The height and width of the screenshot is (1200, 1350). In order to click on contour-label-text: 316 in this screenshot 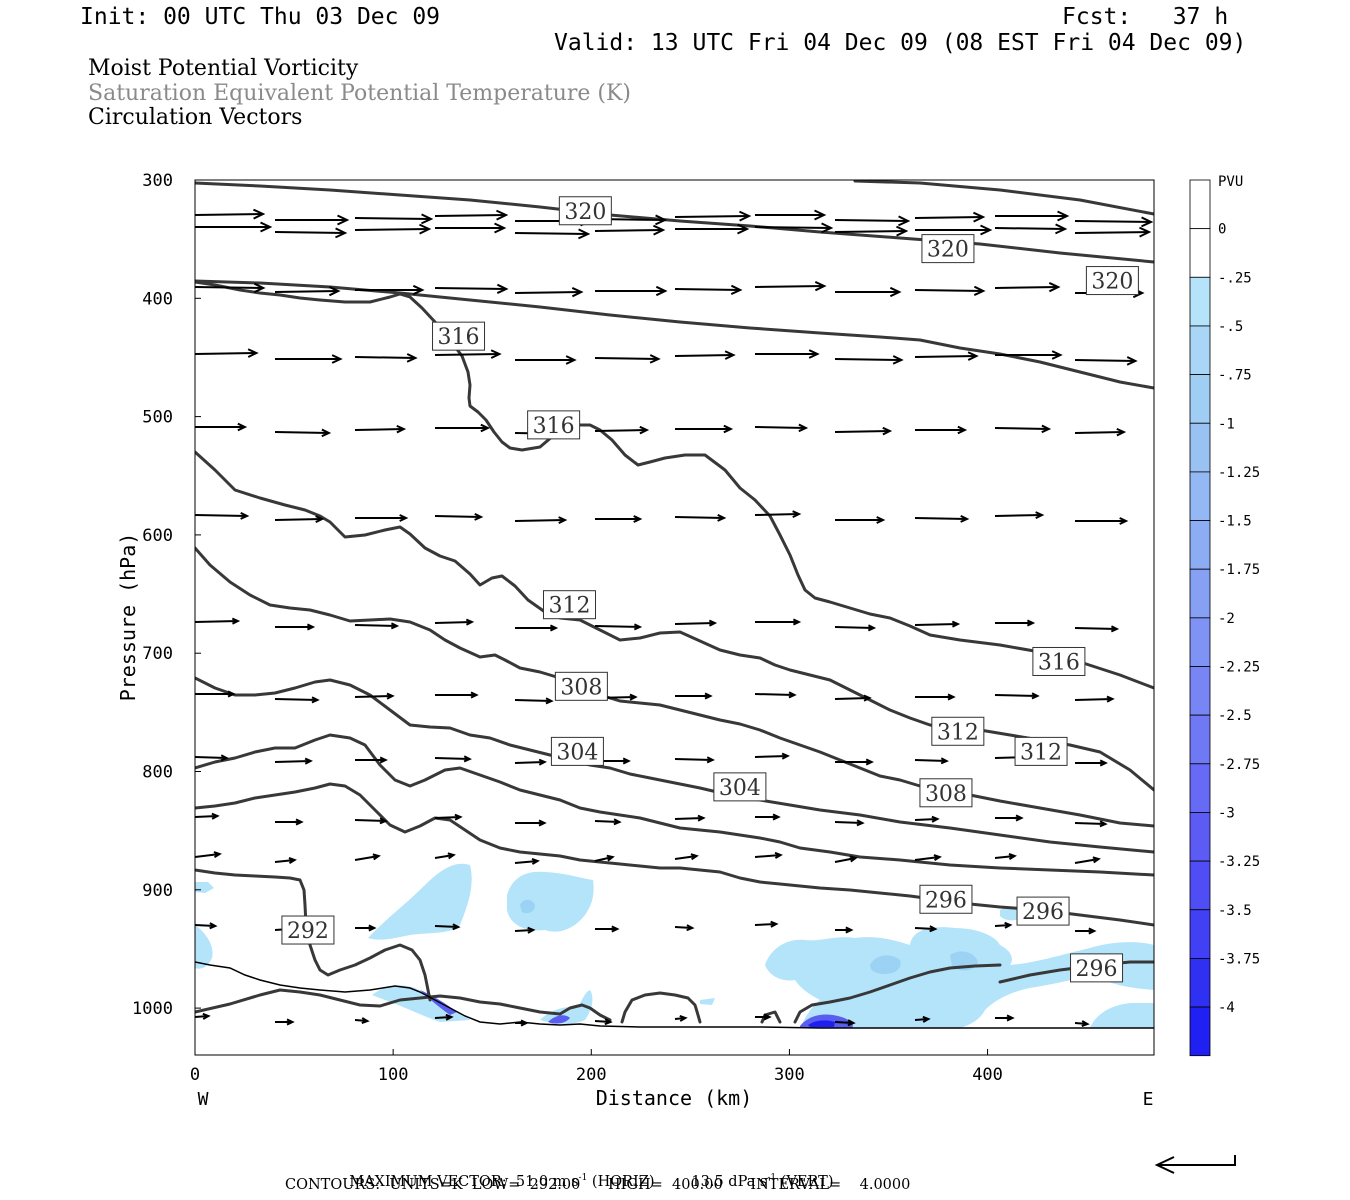, I will do `click(1059, 662)`.